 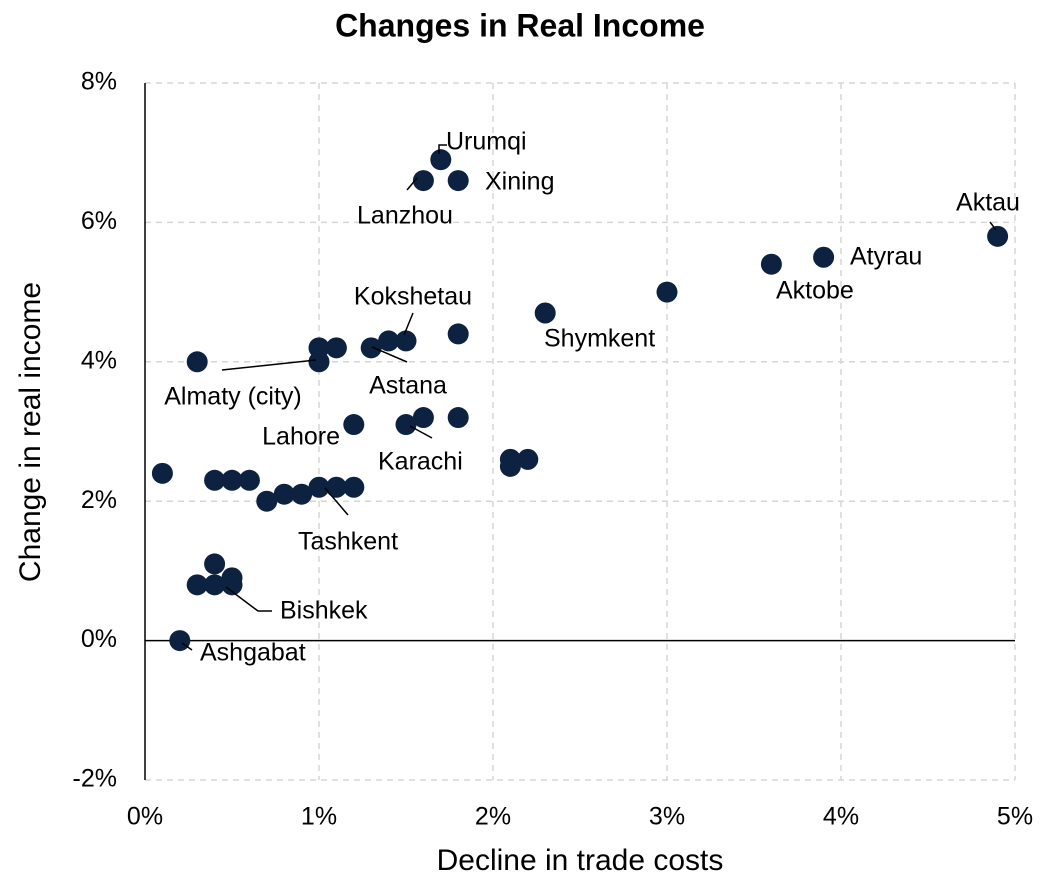 What do you see at coordinates (493, 817) in the screenshot?
I see `x-tick-label: 2%` at bounding box center [493, 817].